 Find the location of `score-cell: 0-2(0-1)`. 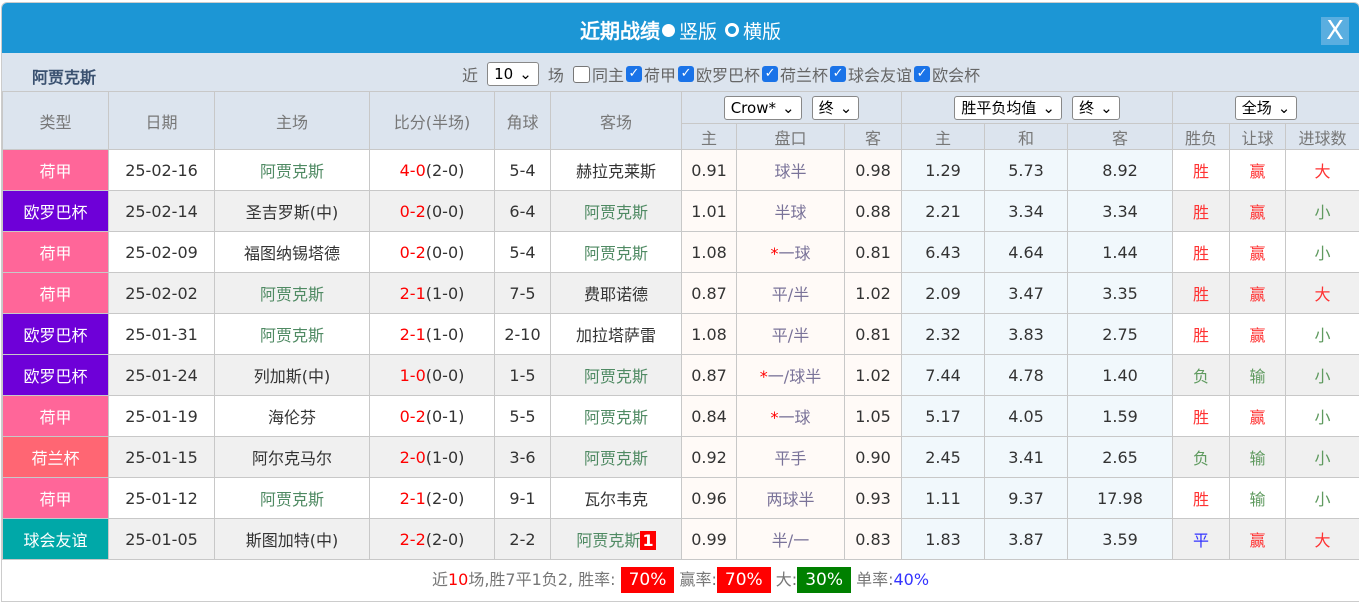

score-cell: 0-2(0-1) is located at coordinates (432, 416).